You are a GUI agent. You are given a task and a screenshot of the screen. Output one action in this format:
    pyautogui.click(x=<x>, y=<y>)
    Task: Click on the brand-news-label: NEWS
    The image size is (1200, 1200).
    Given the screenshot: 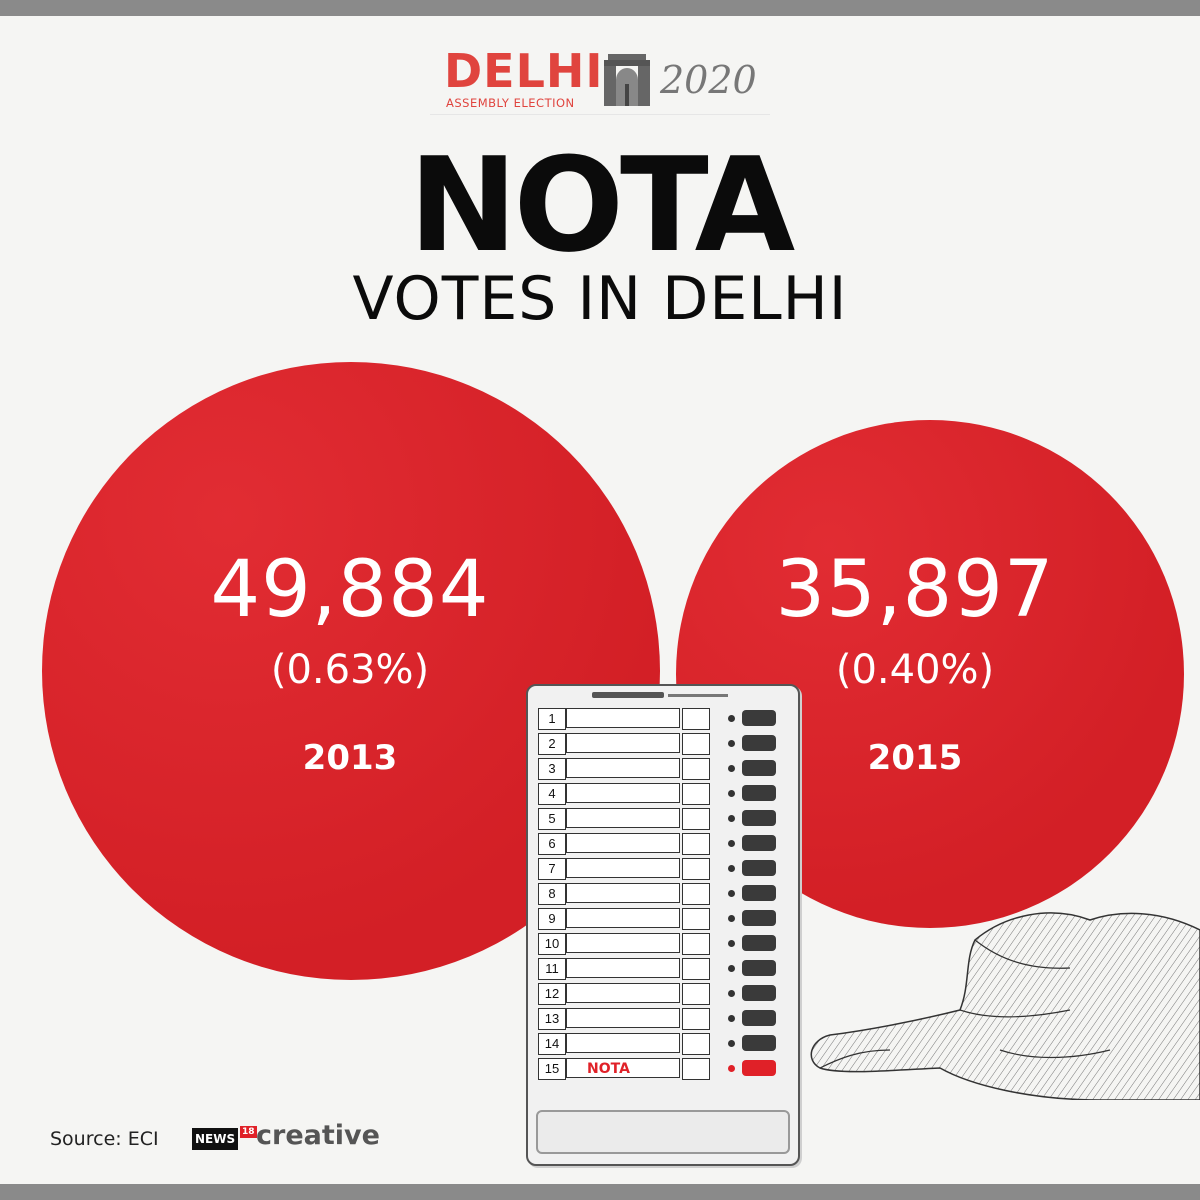 What is the action you would take?
    pyautogui.click(x=215, y=1139)
    